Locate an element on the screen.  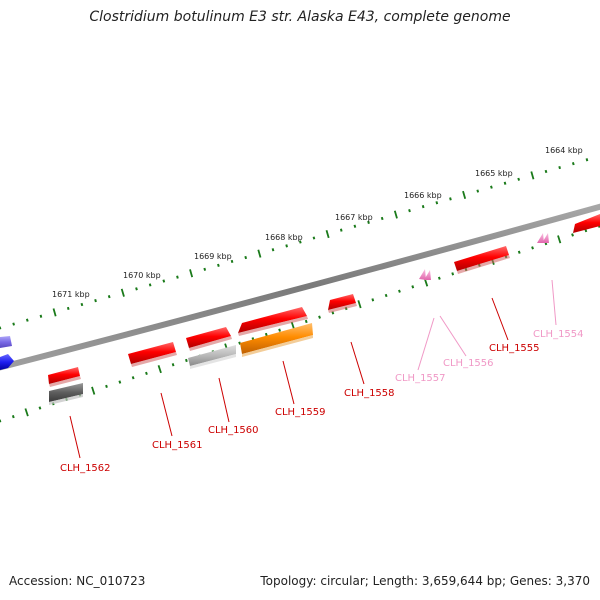
gene-label-CLH_1554: CLH_1554 is located at coordinates (558, 334).